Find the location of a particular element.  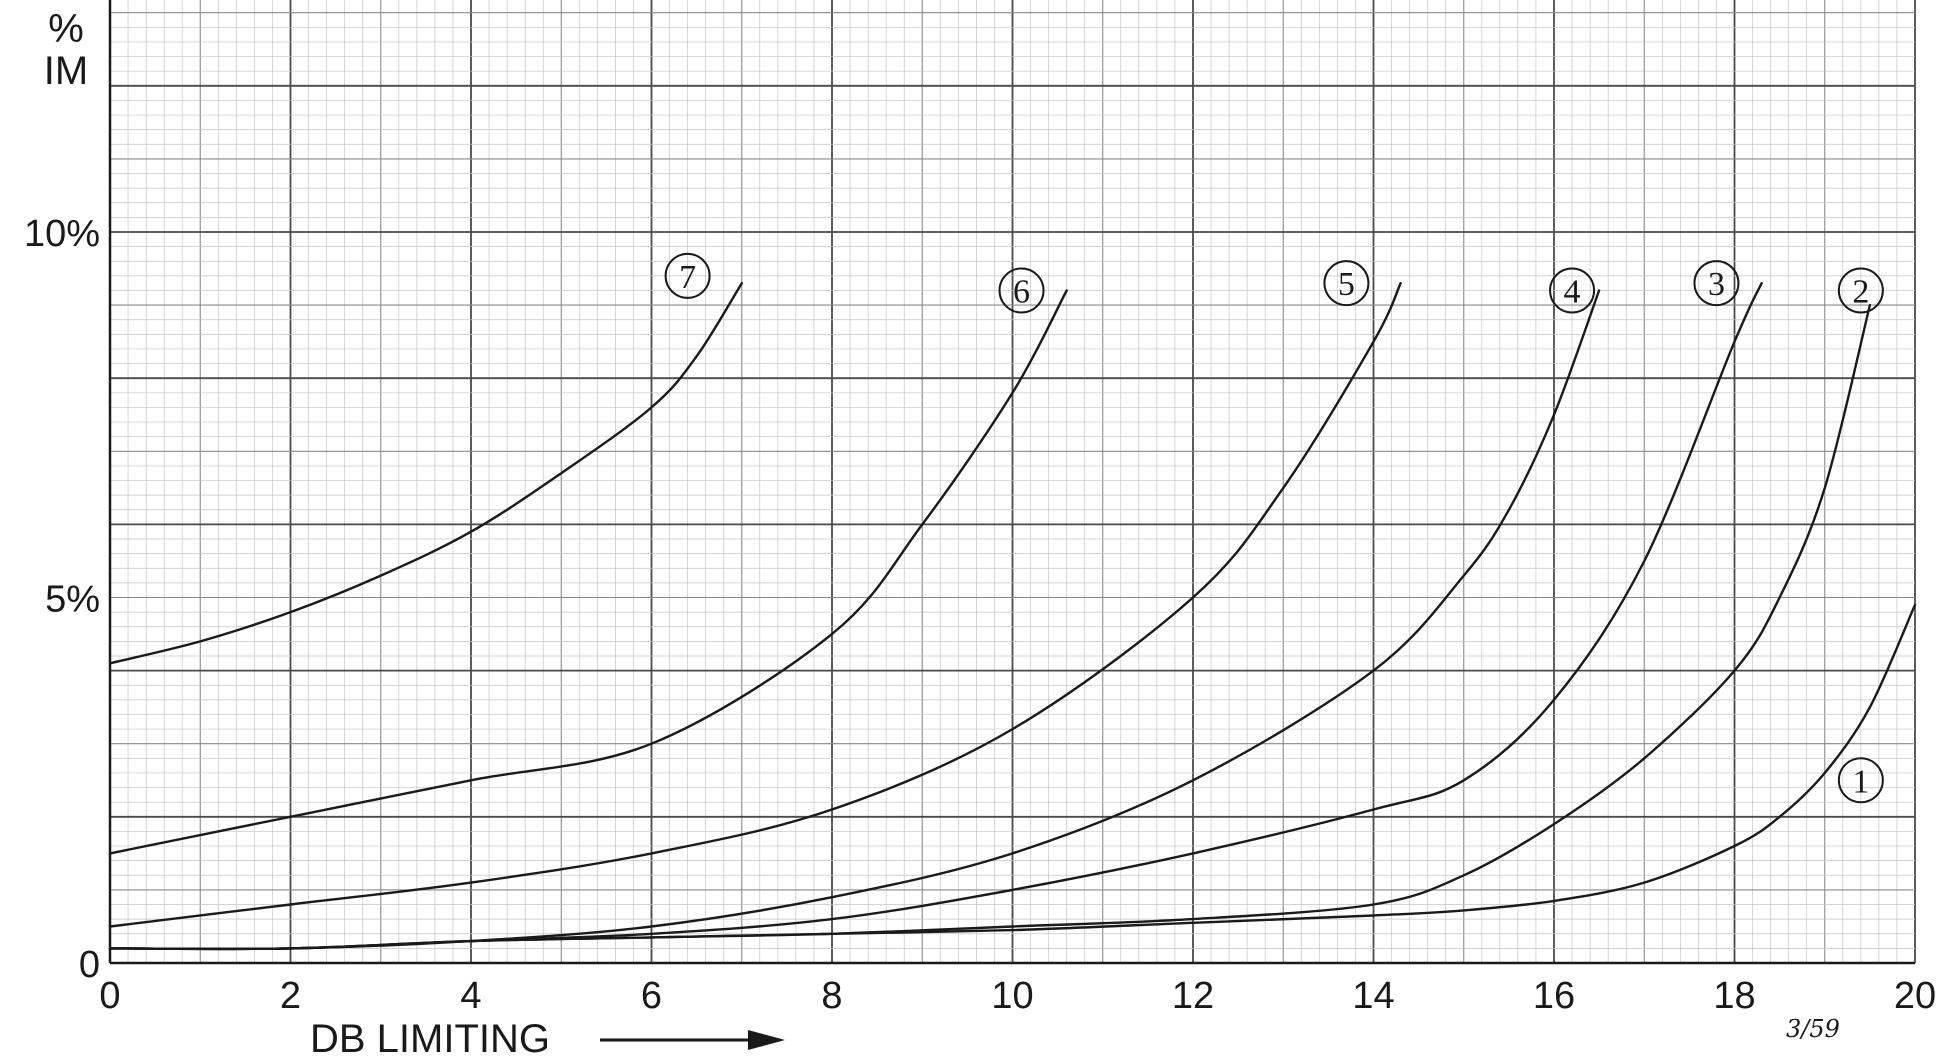

curve-3-label-circle is located at coordinates (1716, 283).